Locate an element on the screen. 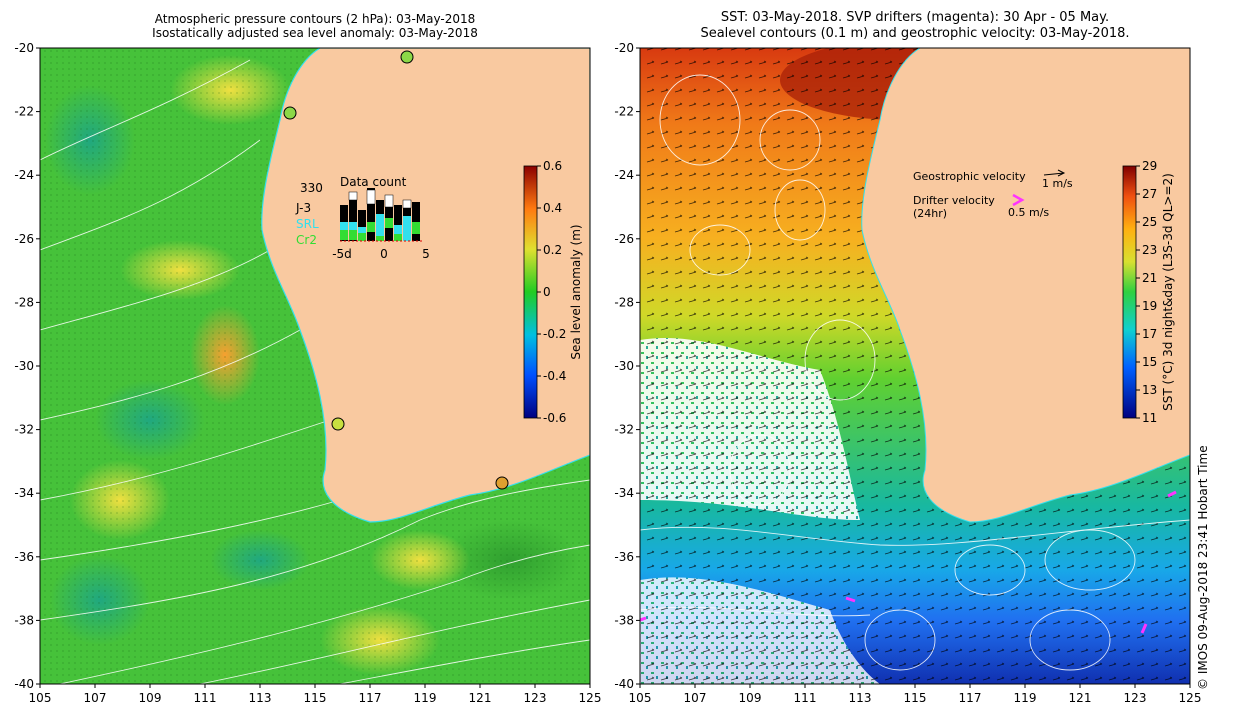 This screenshot has width=1250, height=720. data-count-legend-cr2: Cr2 is located at coordinates (306, 240).